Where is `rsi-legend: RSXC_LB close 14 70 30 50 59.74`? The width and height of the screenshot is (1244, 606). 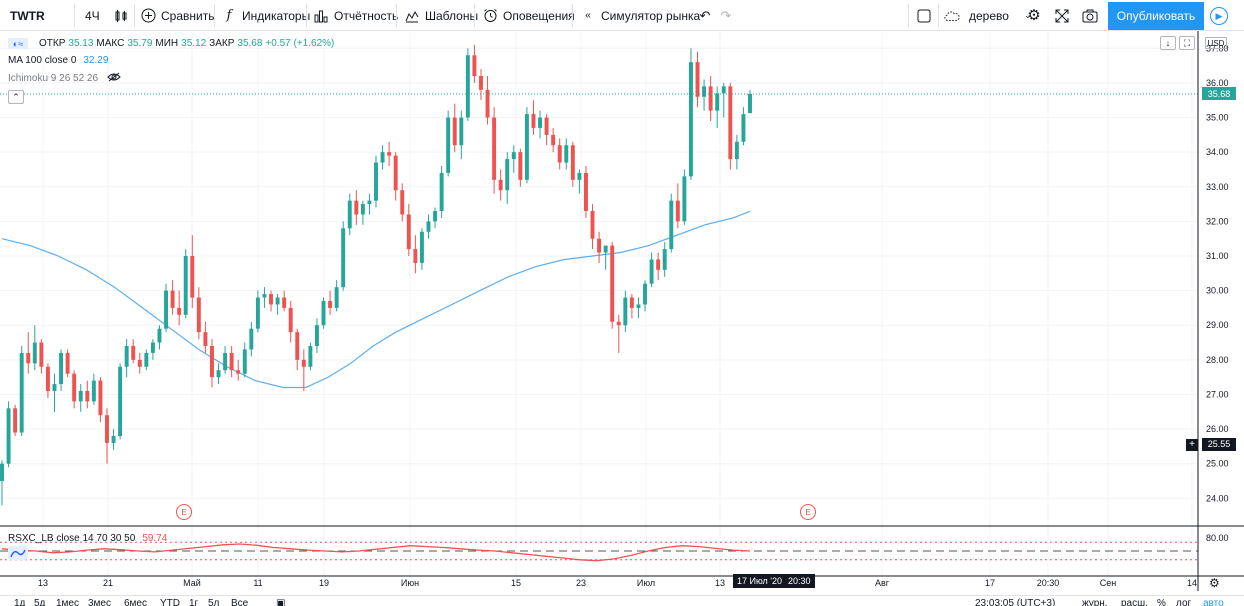 rsi-legend: RSXC_LB close 14 70 30 50 59.74 is located at coordinates (87, 538).